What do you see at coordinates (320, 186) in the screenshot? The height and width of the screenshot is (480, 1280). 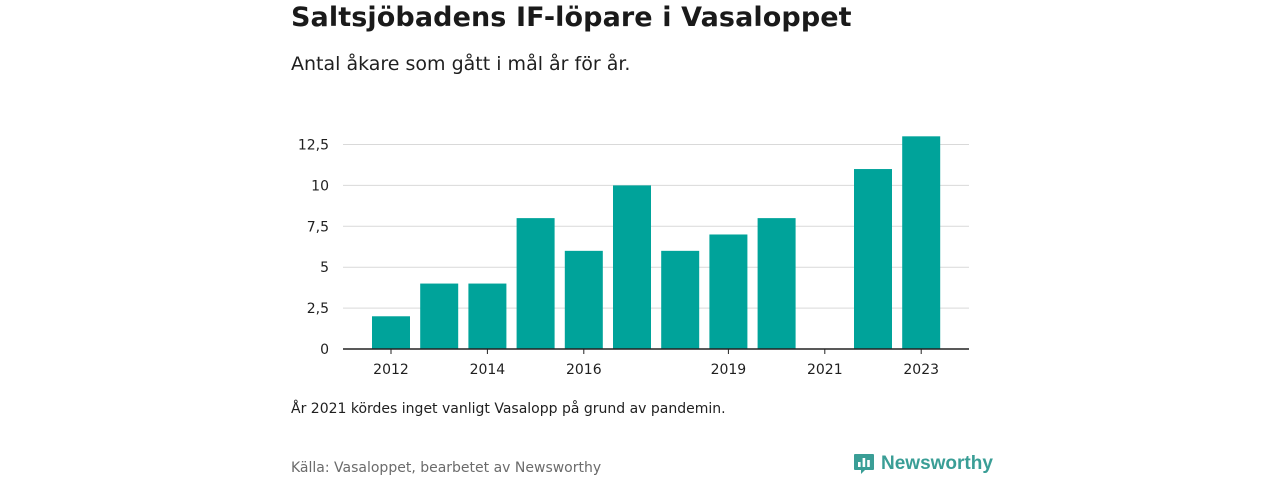 I see `y-tick-label: 10` at bounding box center [320, 186].